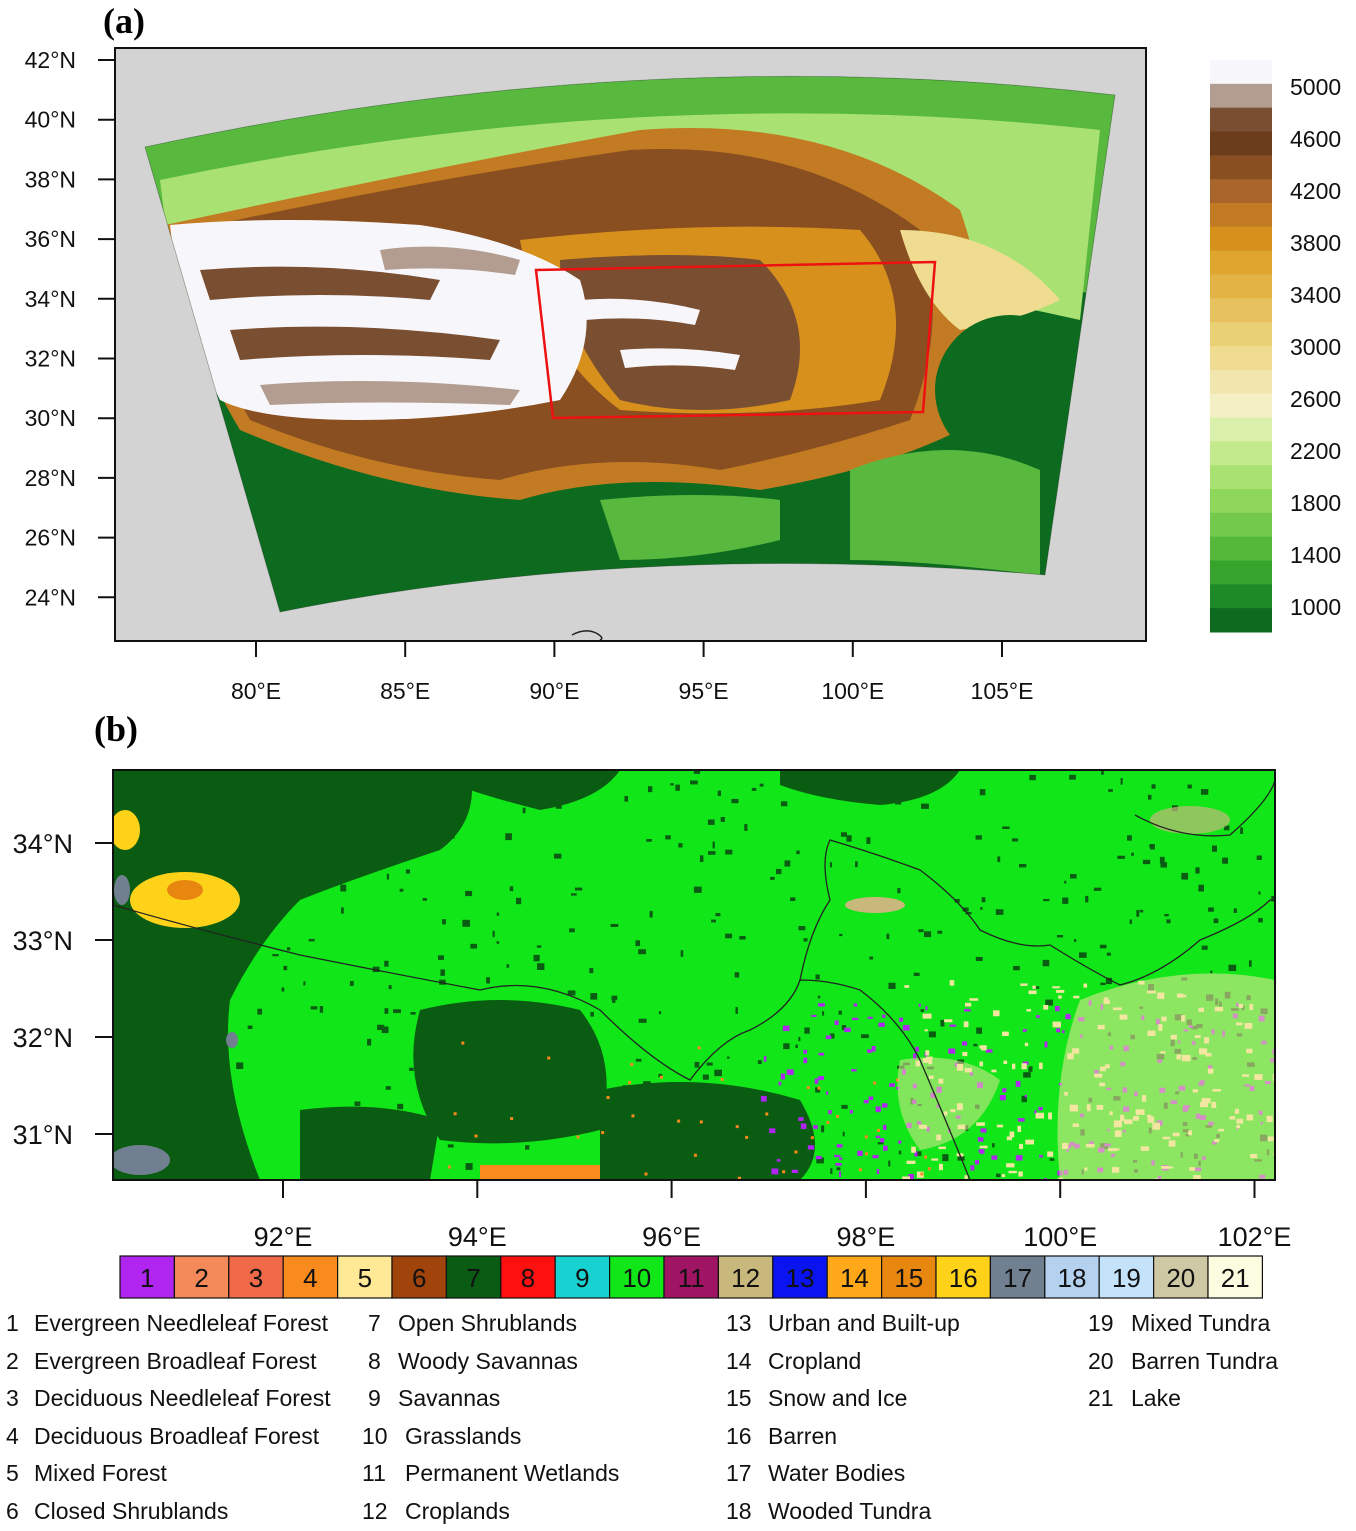 This screenshot has height=1531, width=1356. Describe the element at coordinates (1315, 399) in the screenshot. I see `colorbar-label: 2600` at that location.